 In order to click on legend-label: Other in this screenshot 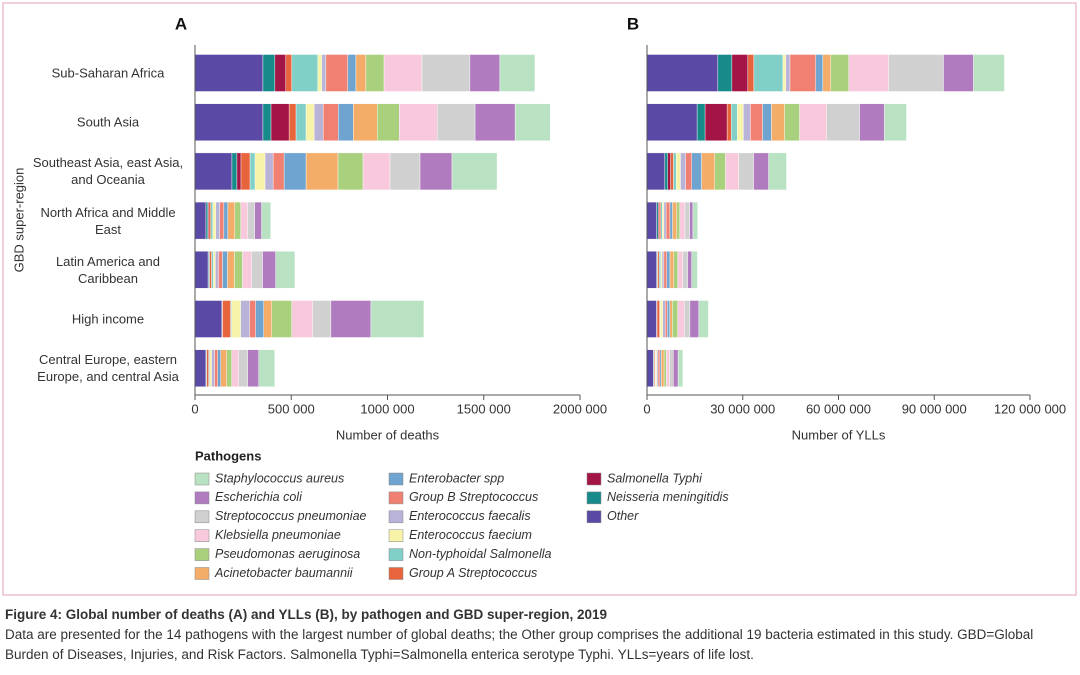, I will do `click(623, 516)`.